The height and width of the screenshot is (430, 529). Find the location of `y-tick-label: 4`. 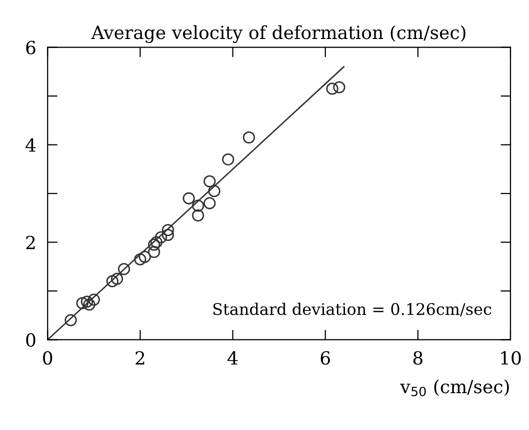

y-tick-label: 4 is located at coordinates (31, 145).